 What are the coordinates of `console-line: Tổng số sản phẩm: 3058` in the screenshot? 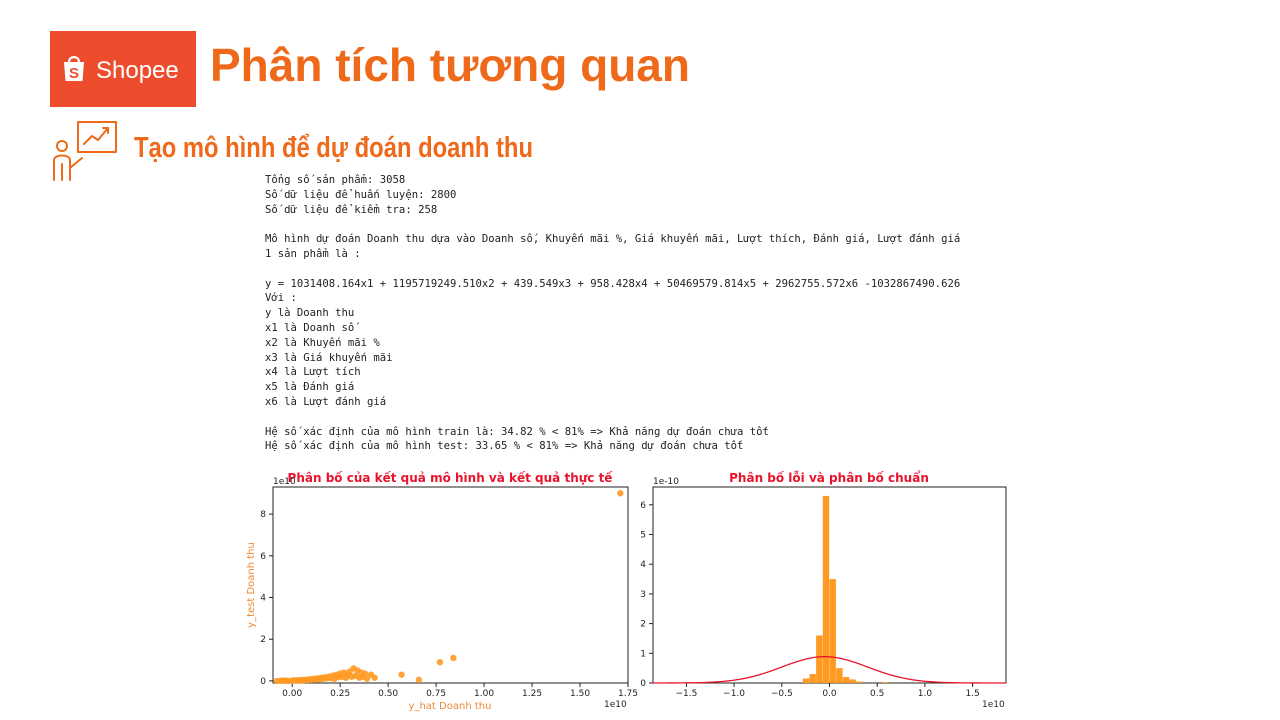 It's located at (335, 180).